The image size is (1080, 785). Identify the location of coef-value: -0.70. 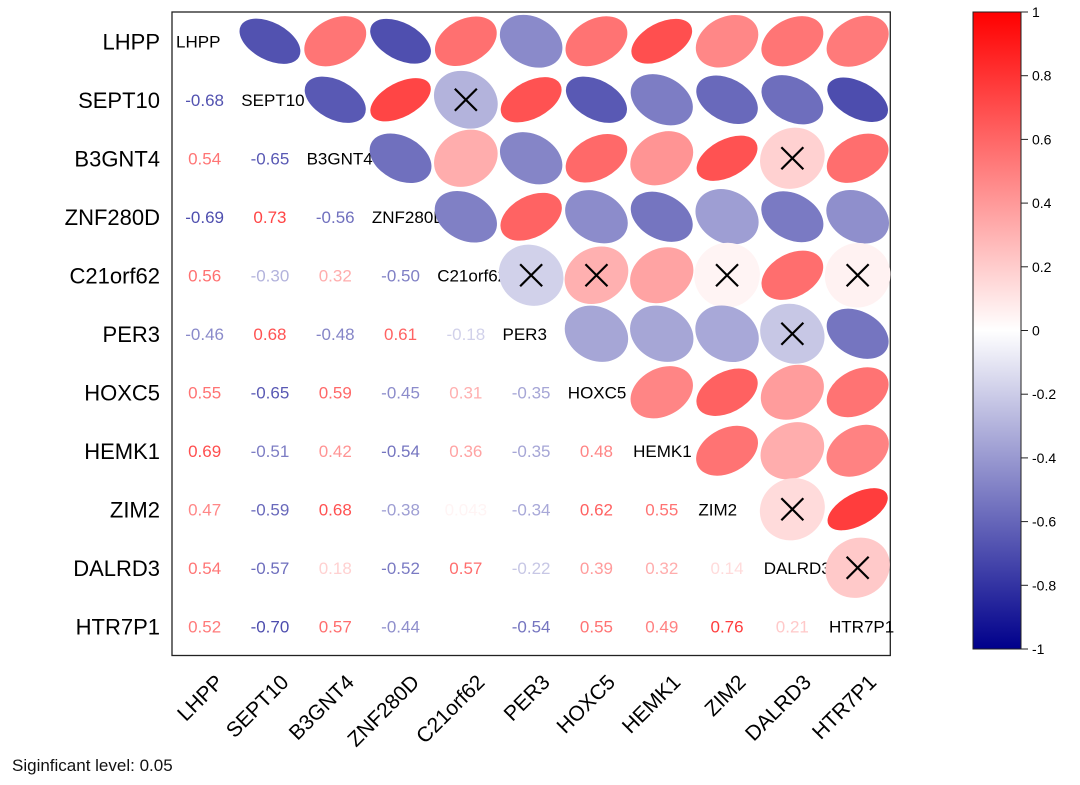
(270, 626).